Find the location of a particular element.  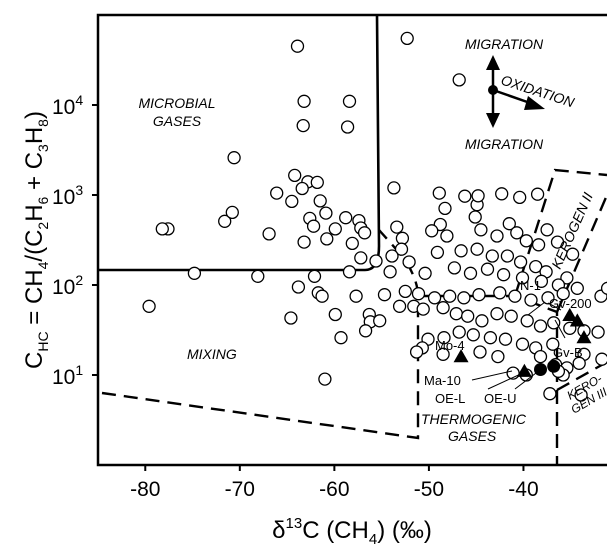

y-tick-label-2: 10³ is located at coordinates (67, 195).